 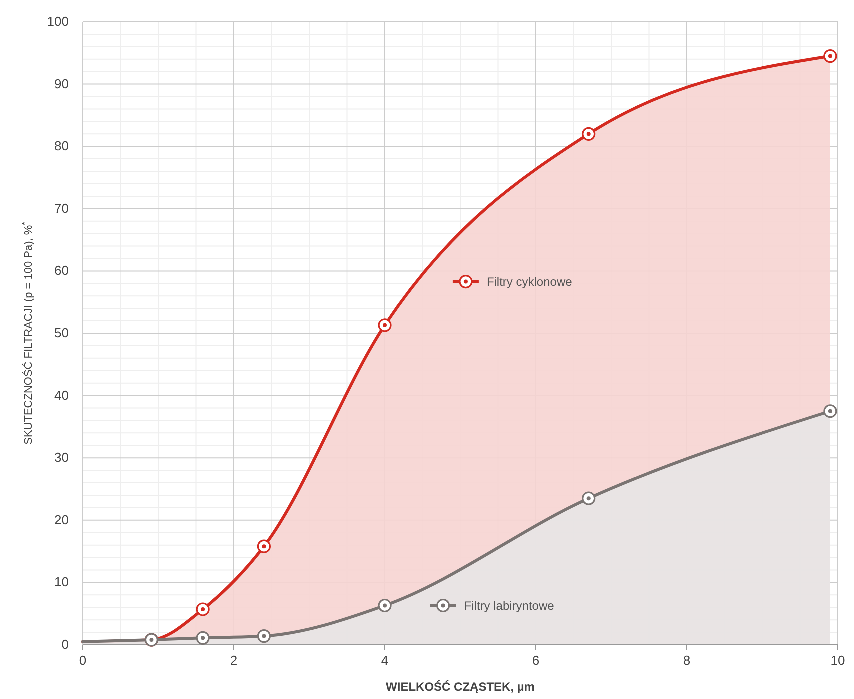 I want to click on legend-label: Filtry labiryntowe, so click(x=509, y=605).